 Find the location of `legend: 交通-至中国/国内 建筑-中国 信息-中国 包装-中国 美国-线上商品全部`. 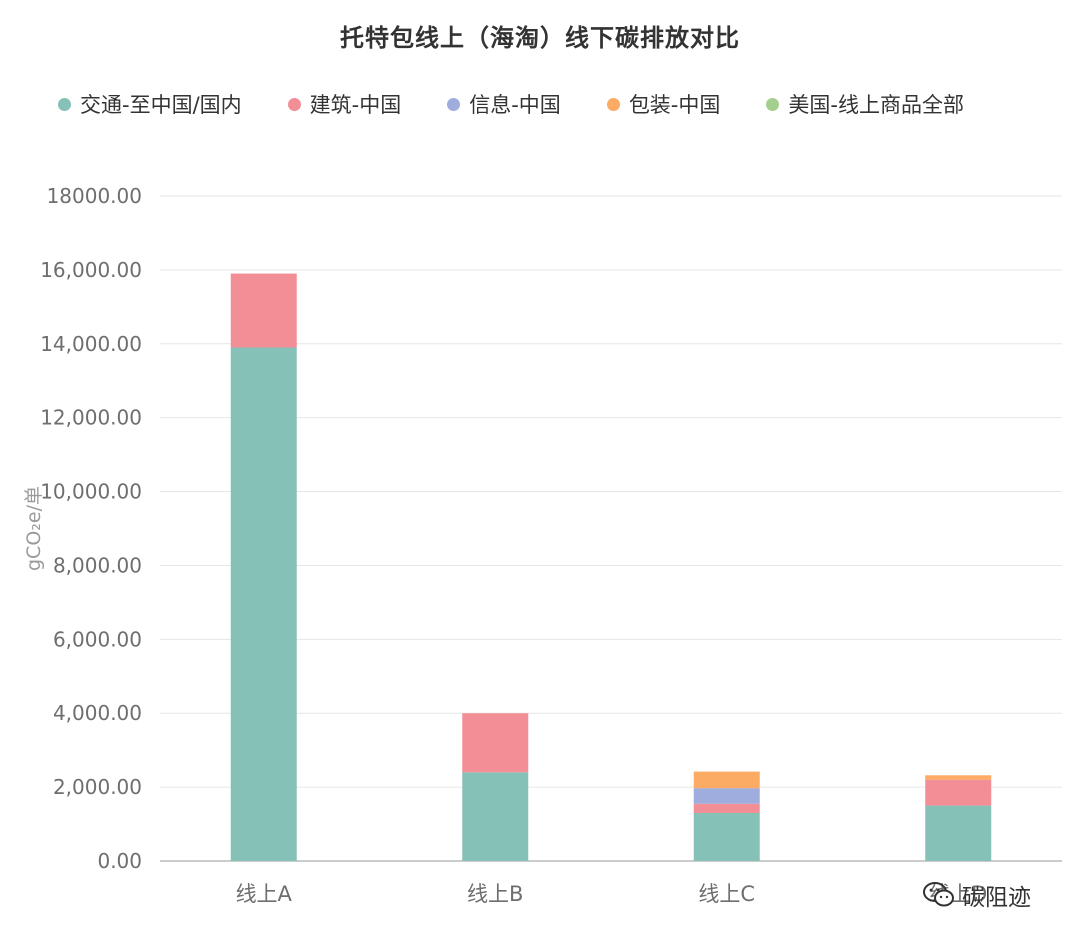

legend: 交通-至中国/国内 建筑-中国 信息-中国 包装-中国 美国-线上商品全部 is located at coordinates (511, 104).